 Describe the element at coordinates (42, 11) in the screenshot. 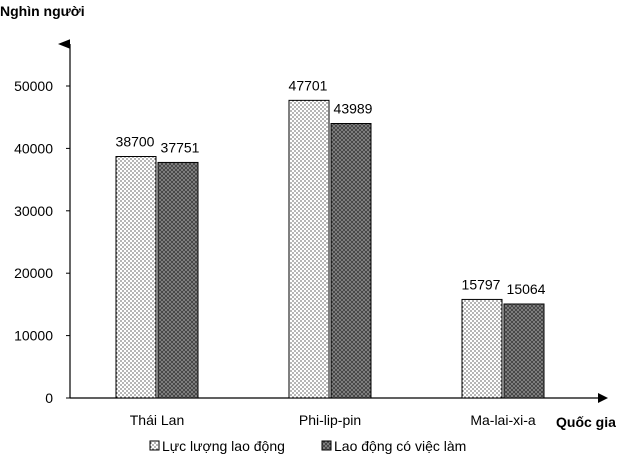

I see `y-axis-title: Nghìn người` at that location.